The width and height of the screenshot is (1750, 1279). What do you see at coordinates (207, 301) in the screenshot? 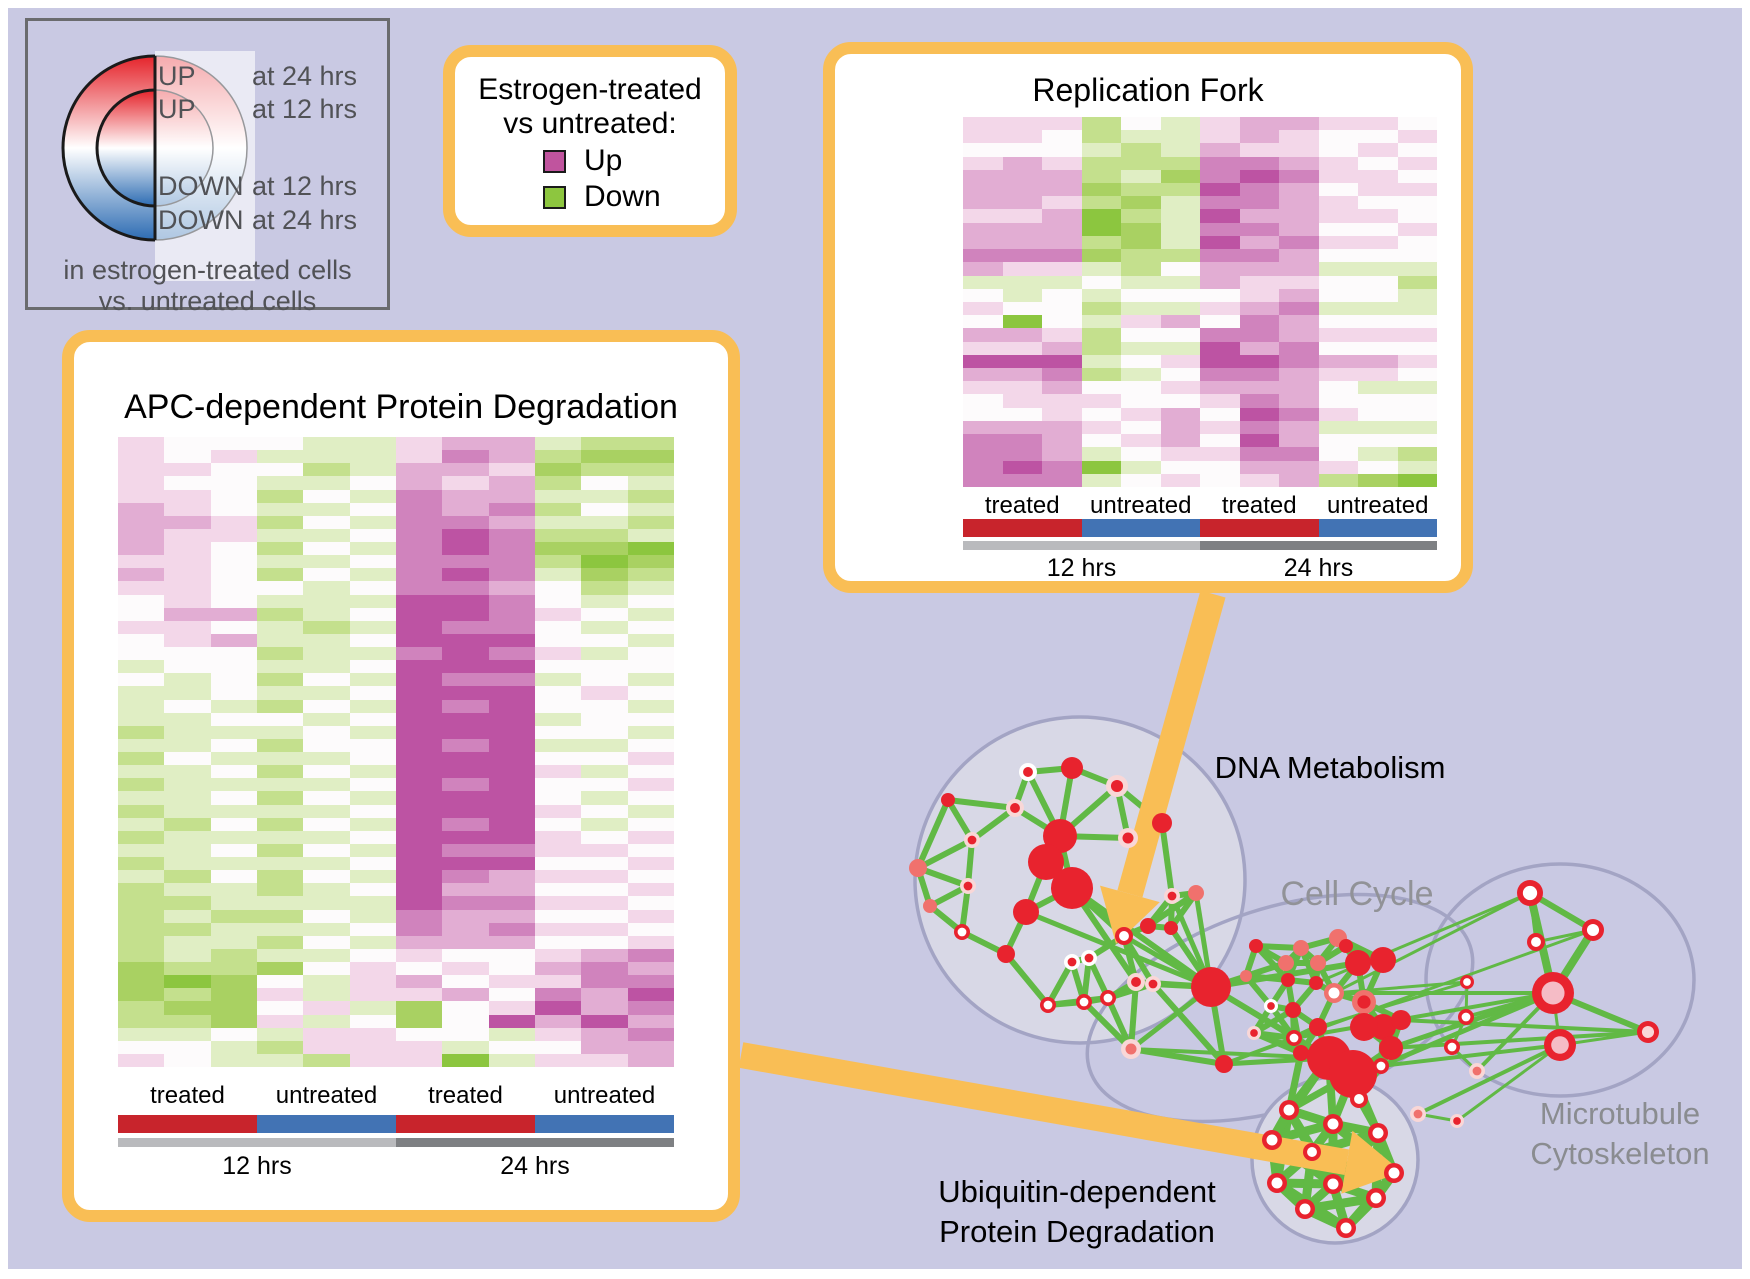
I see `updown-caption-line2: vs. untreated cells` at bounding box center [207, 301].